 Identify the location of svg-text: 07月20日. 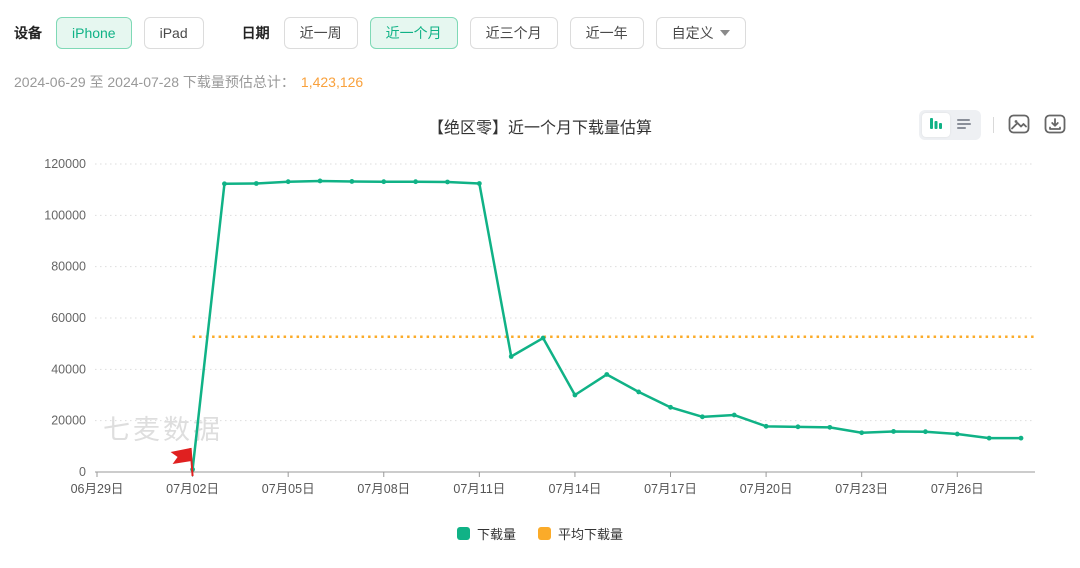
(766, 489).